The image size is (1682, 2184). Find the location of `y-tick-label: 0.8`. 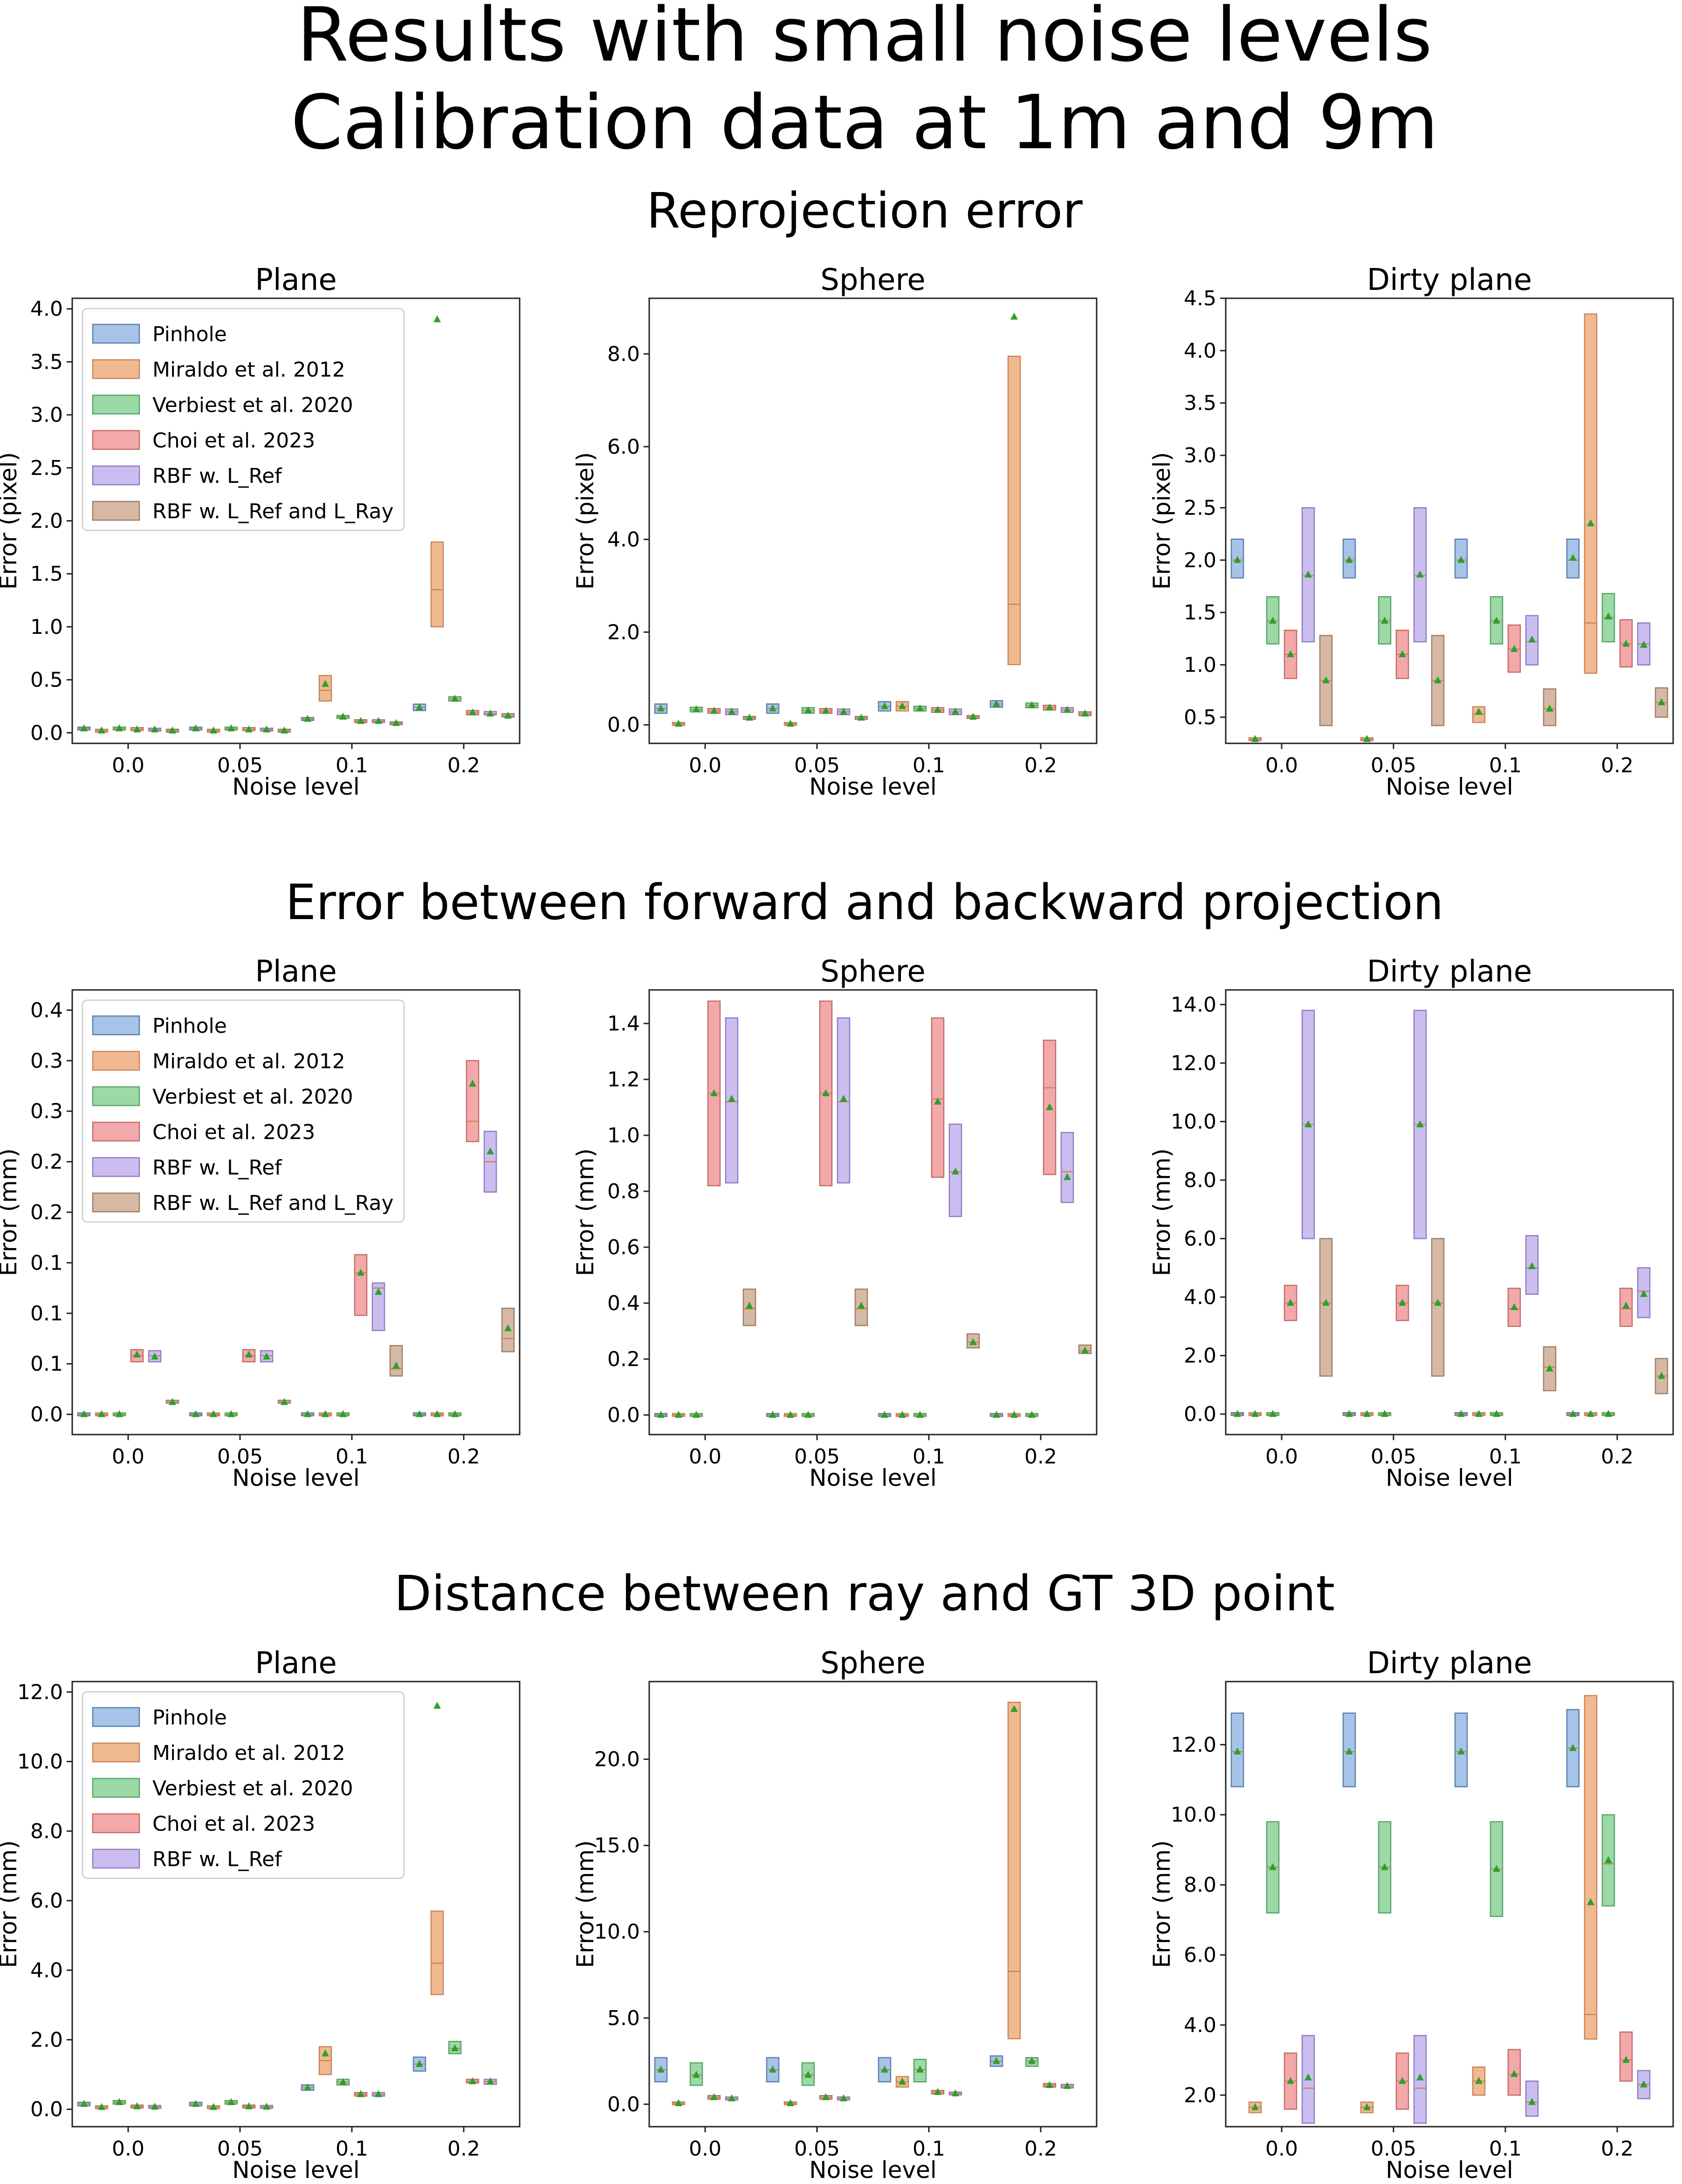

y-tick-label: 0.8 is located at coordinates (623, 1191).